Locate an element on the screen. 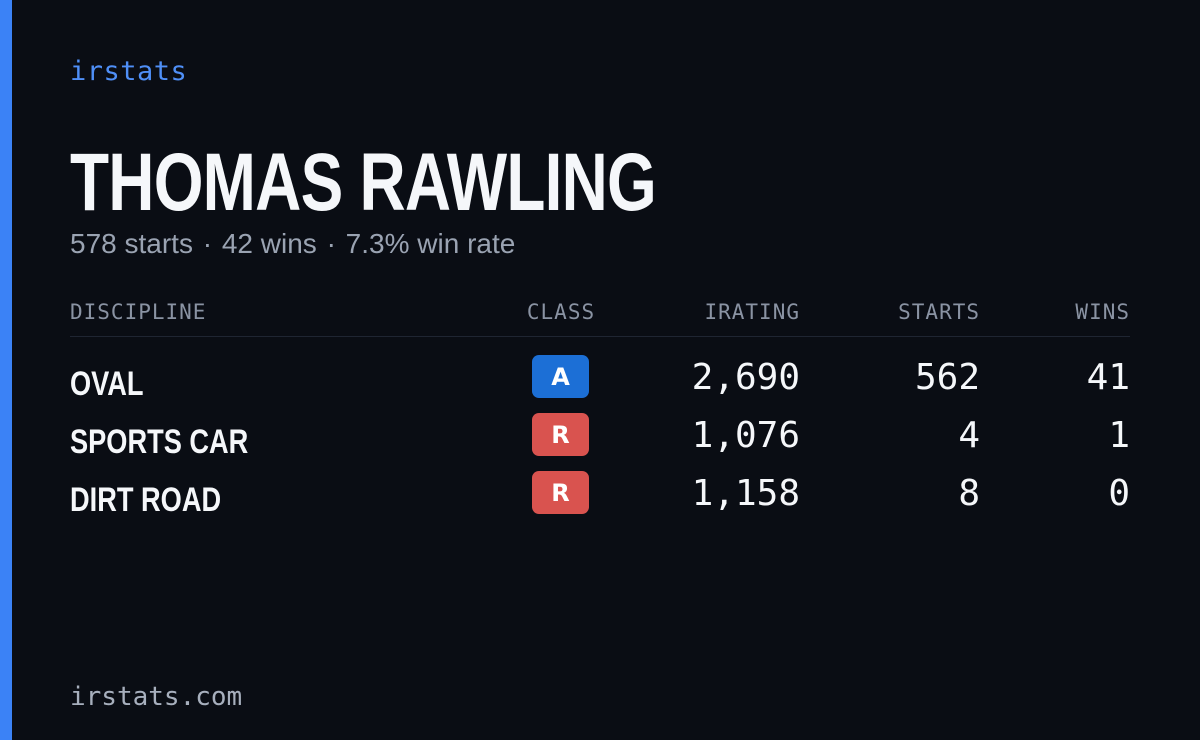  driver-summary: 578 starts · 42 wins · 7.3% win rate is located at coordinates (292, 244).